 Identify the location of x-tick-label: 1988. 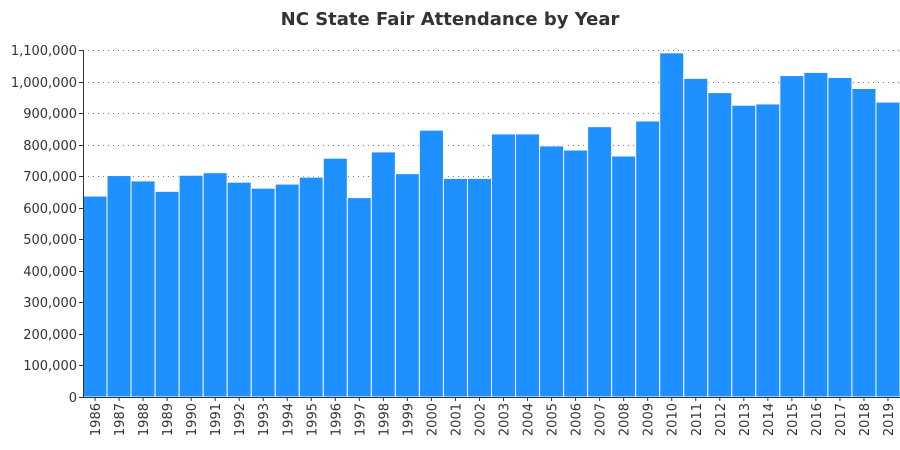
(144, 419).